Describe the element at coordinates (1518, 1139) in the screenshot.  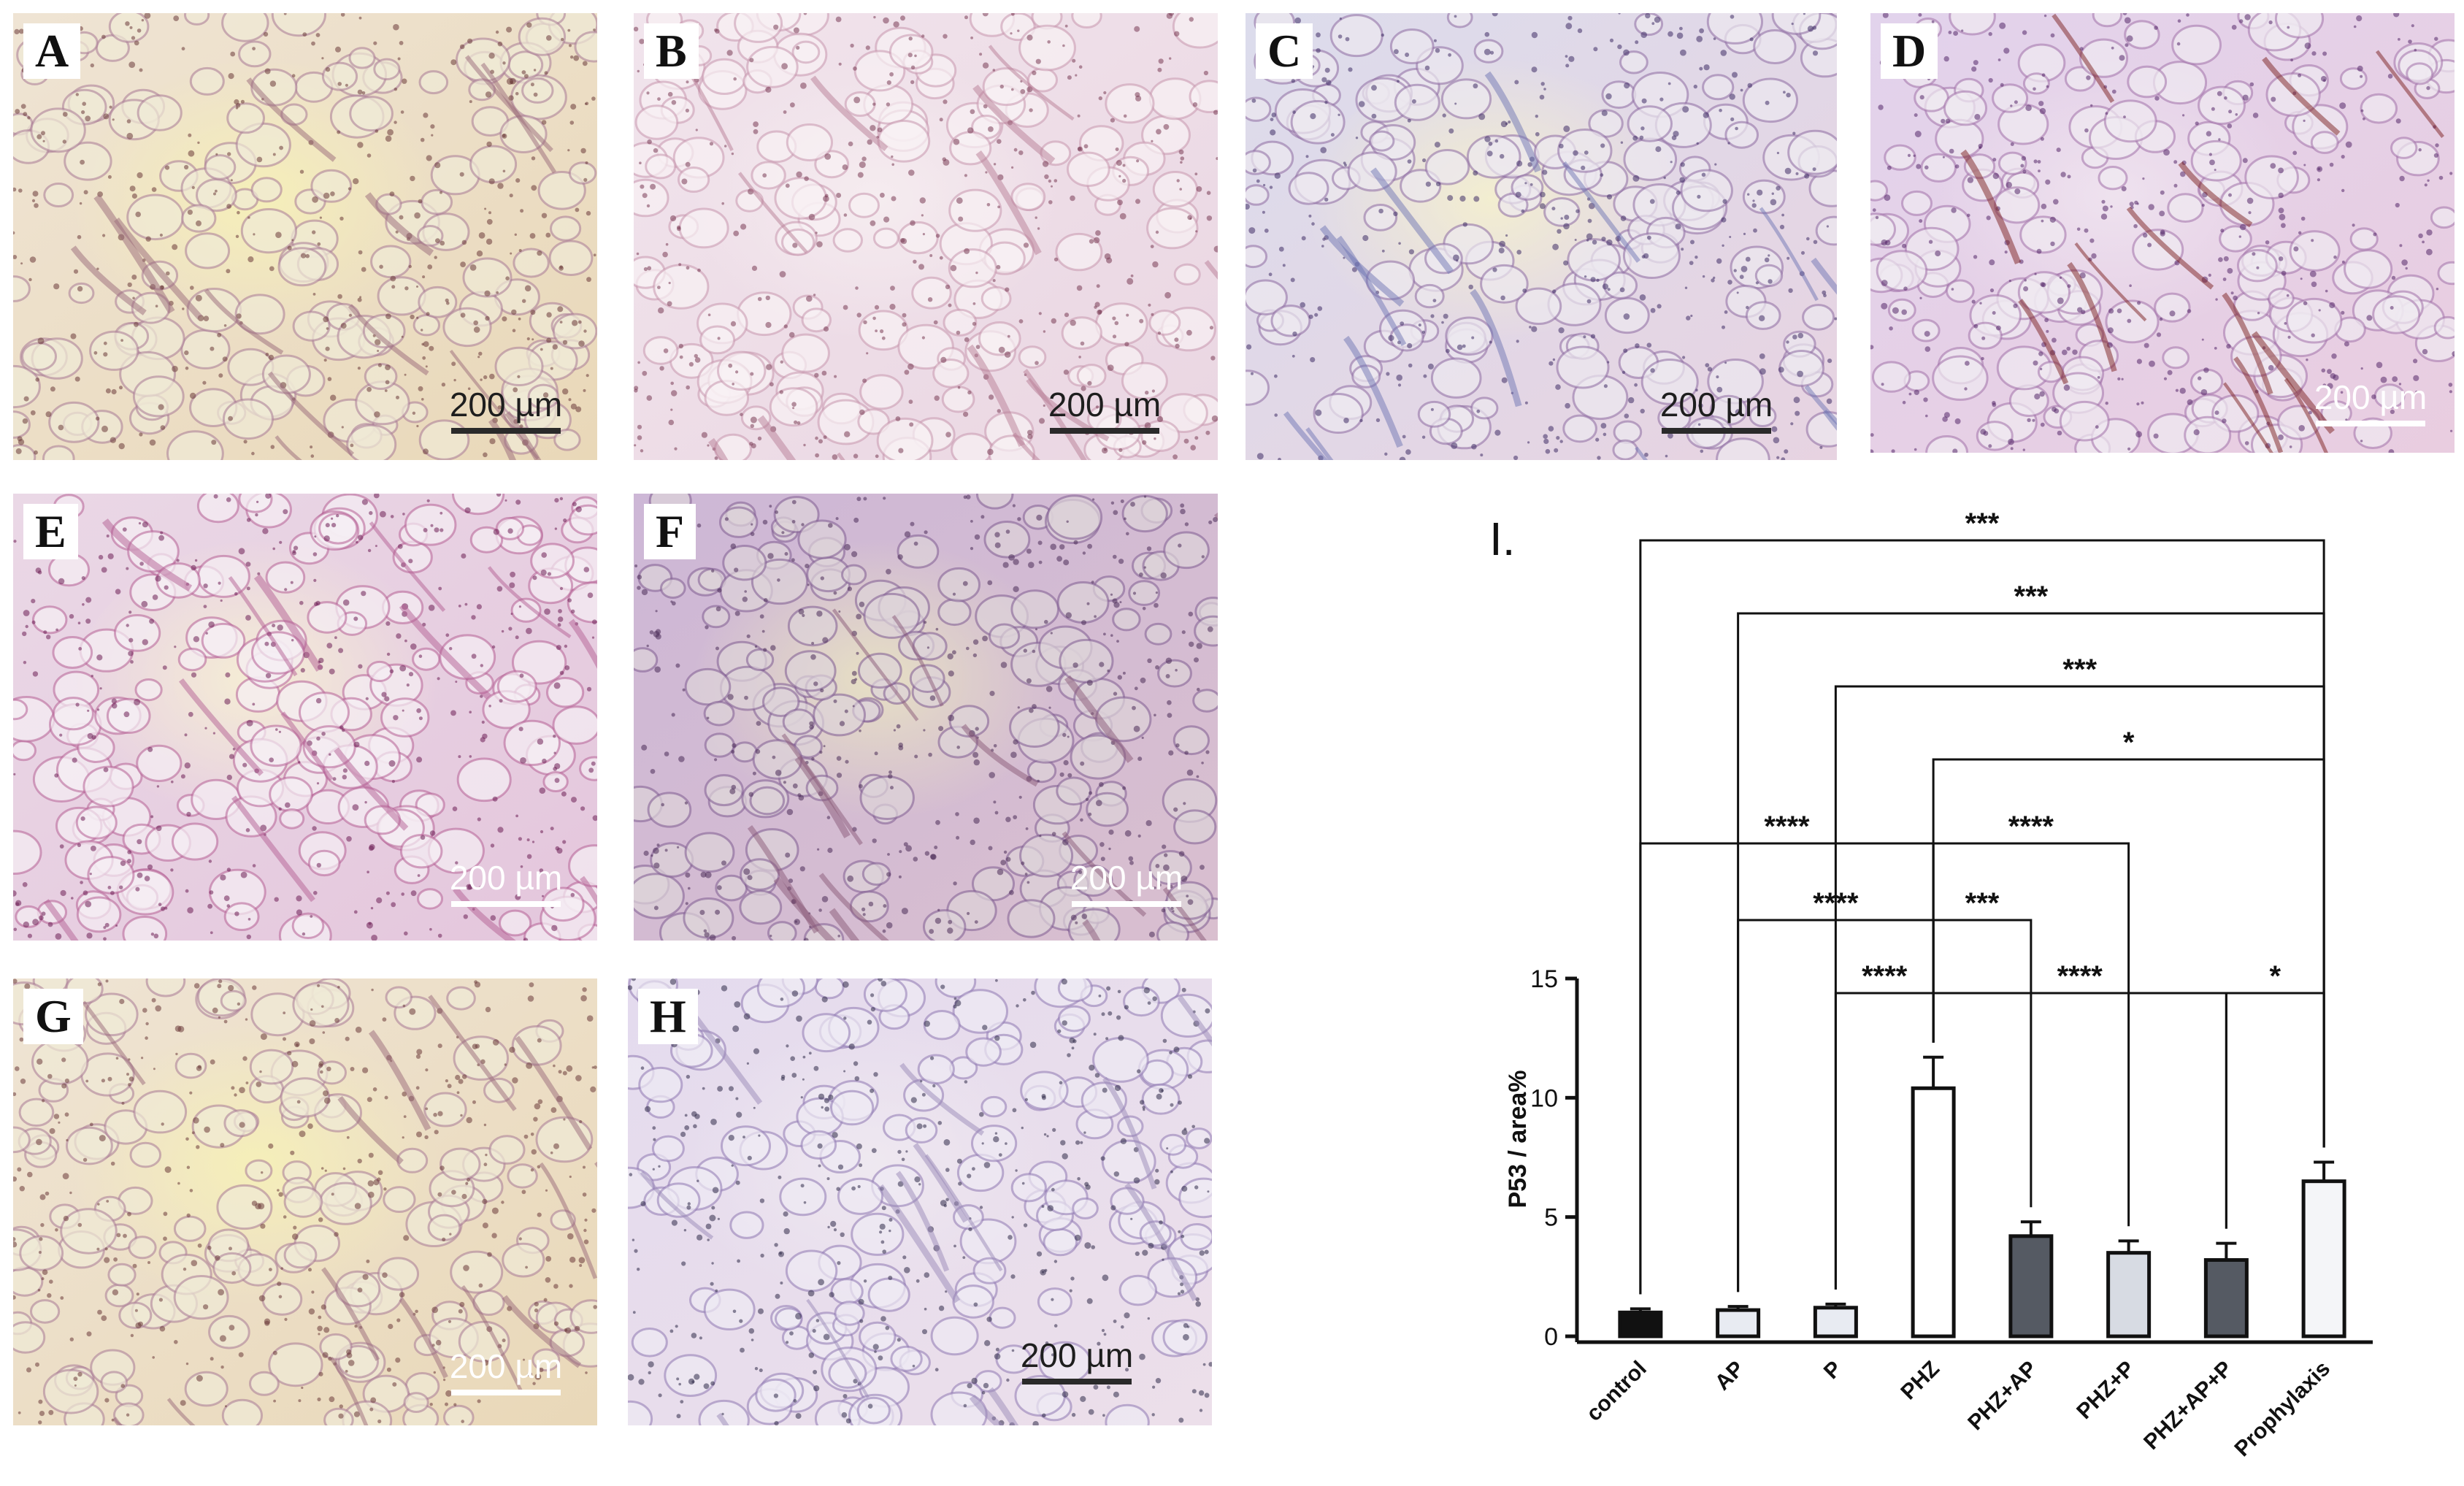
I see `y-axis-label: P53 / area%` at that location.